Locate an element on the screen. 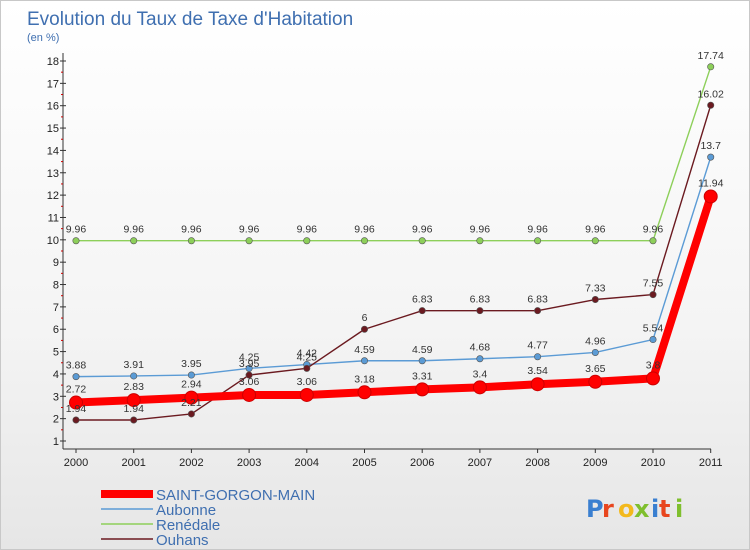  y-tick-label: 11 is located at coordinates (53, 218).